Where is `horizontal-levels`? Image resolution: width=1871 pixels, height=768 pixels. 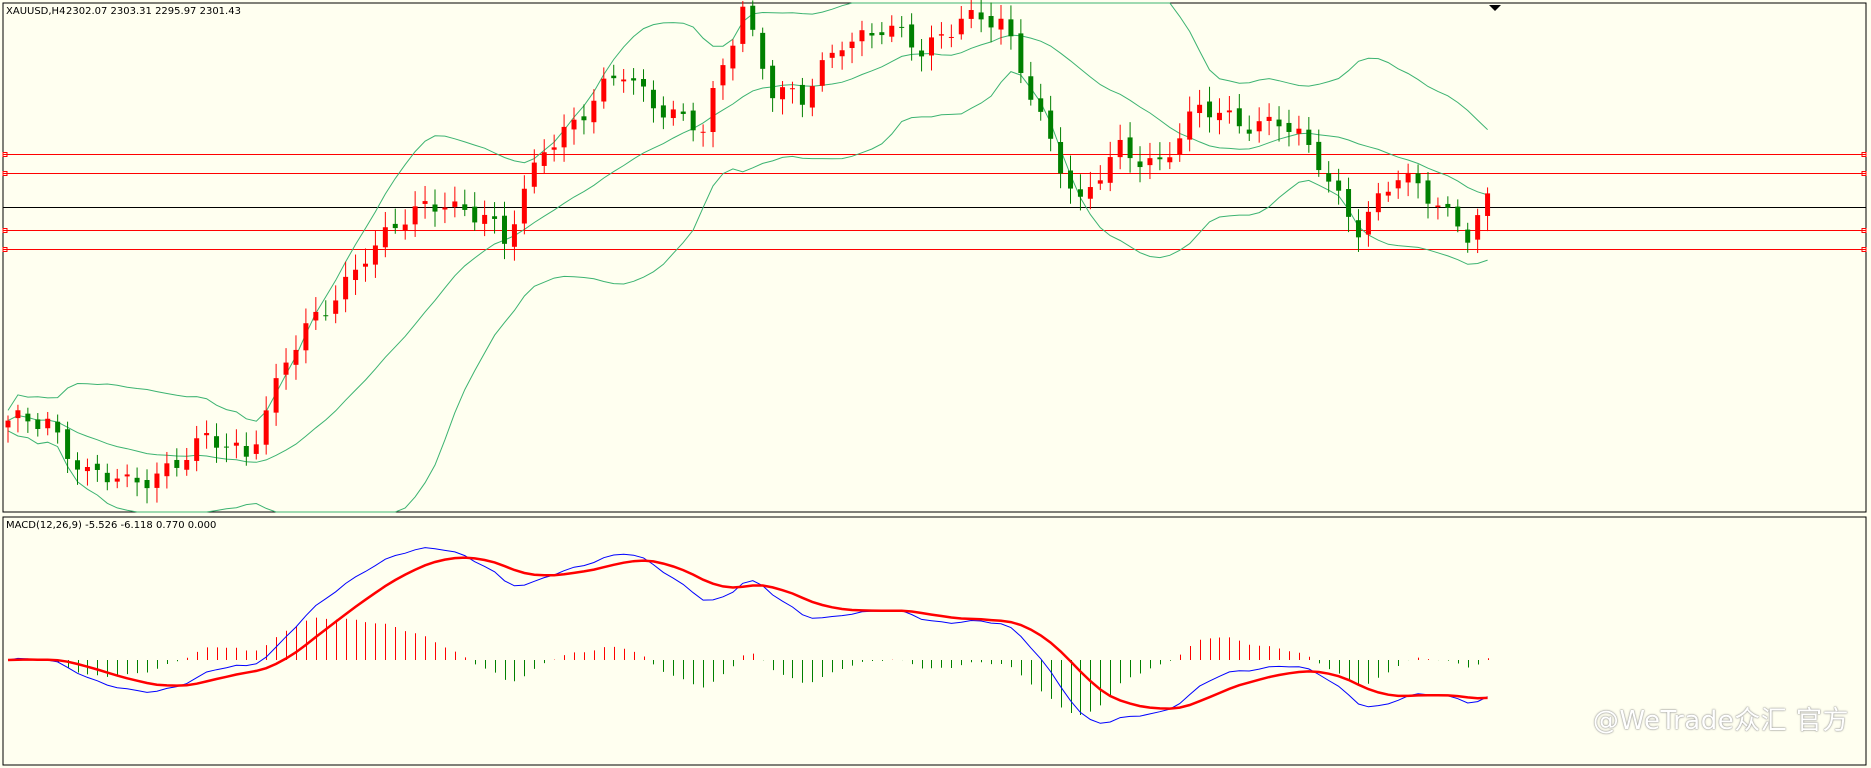 horizontal-levels is located at coordinates (934, 202).